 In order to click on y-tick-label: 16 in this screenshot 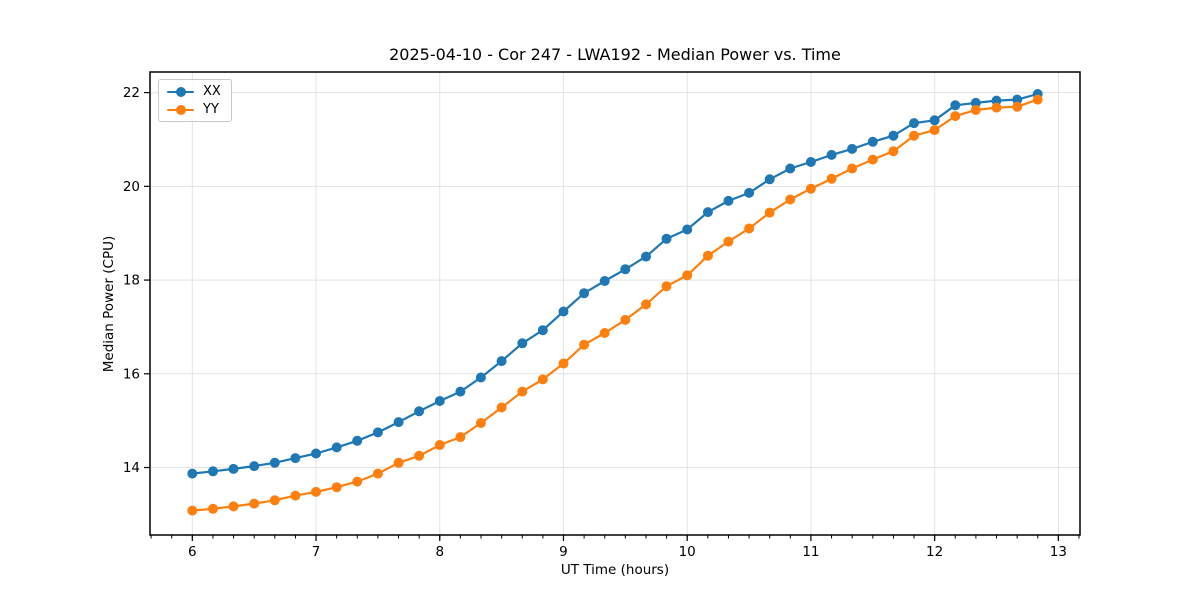, I will do `click(131, 374)`.